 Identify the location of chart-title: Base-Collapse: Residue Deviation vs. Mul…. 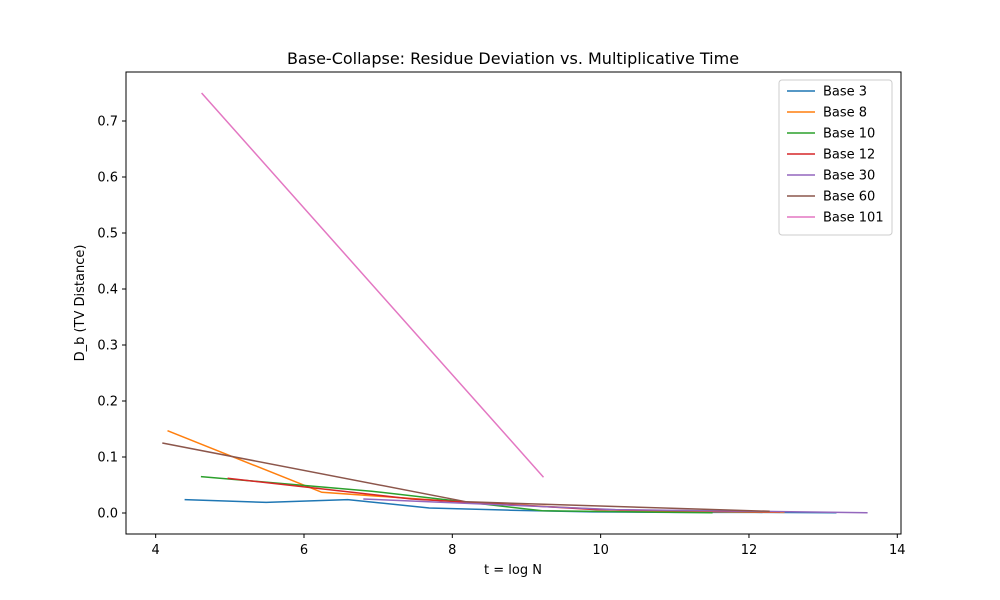
(513, 58).